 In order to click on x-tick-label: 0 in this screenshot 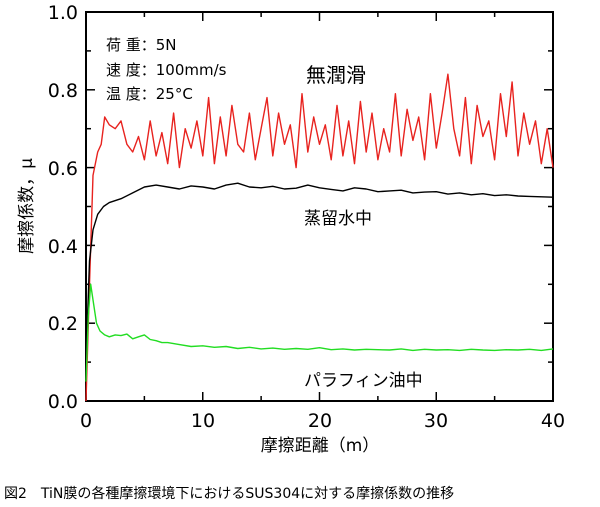, I will do `click(86, 421)`.